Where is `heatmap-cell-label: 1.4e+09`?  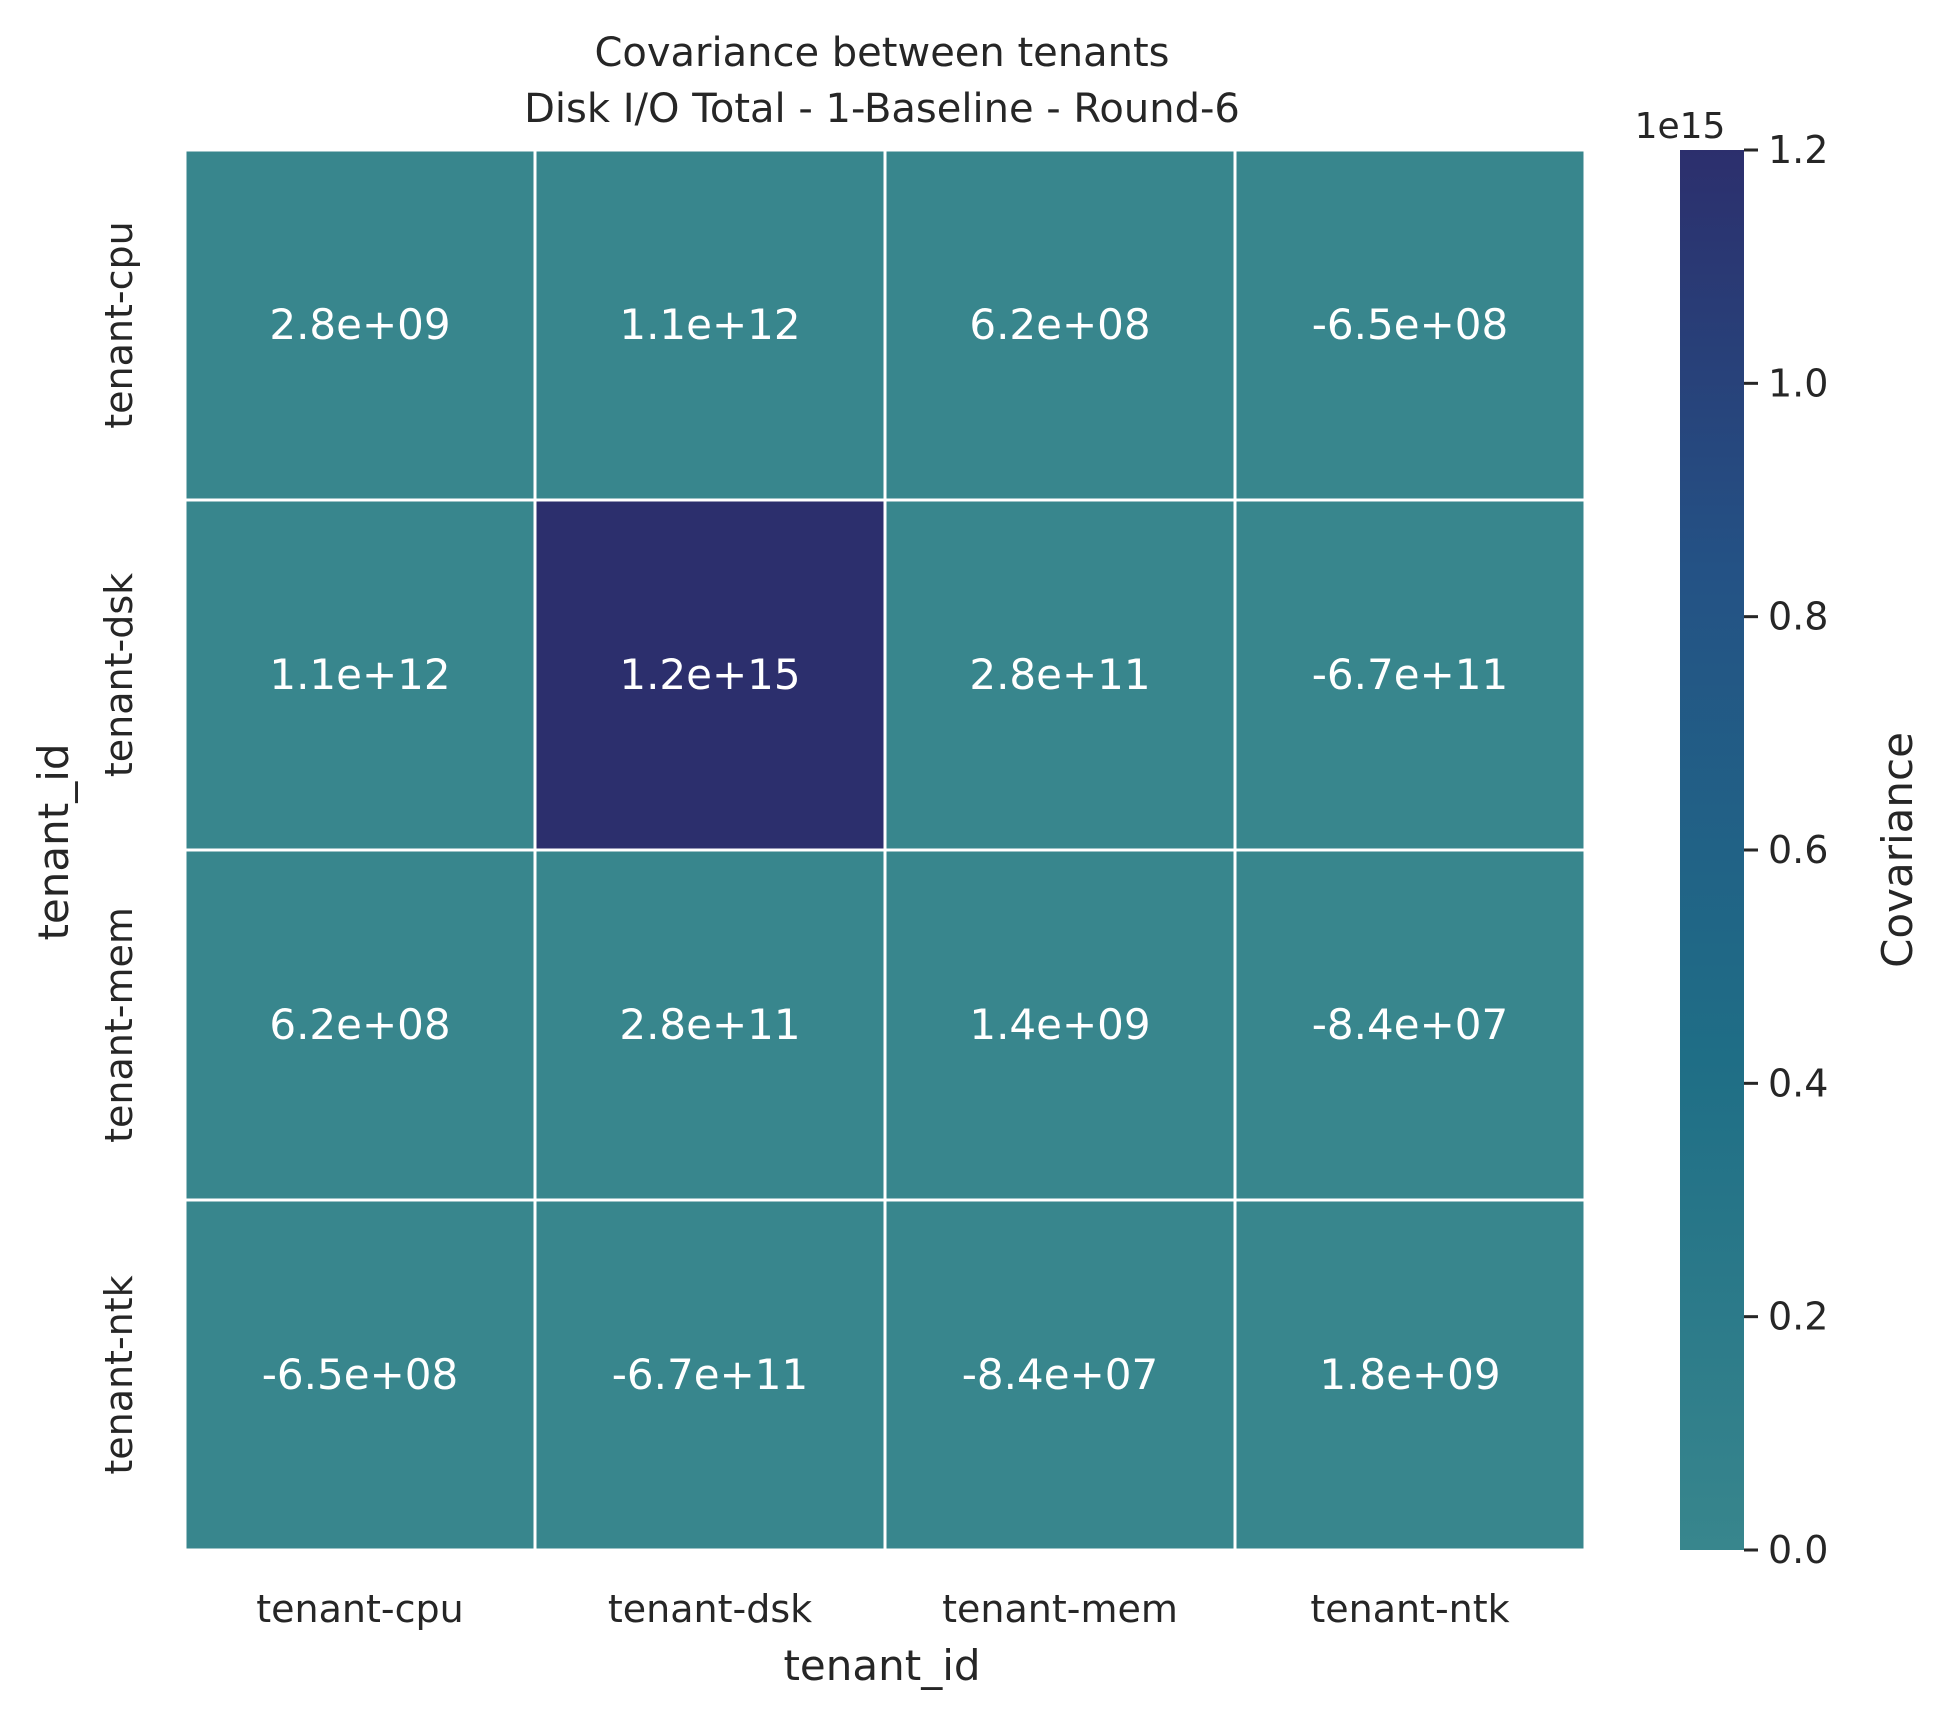
heatmap-cell-label: 1.4e+09 is located at coordinates (1059, 1024).